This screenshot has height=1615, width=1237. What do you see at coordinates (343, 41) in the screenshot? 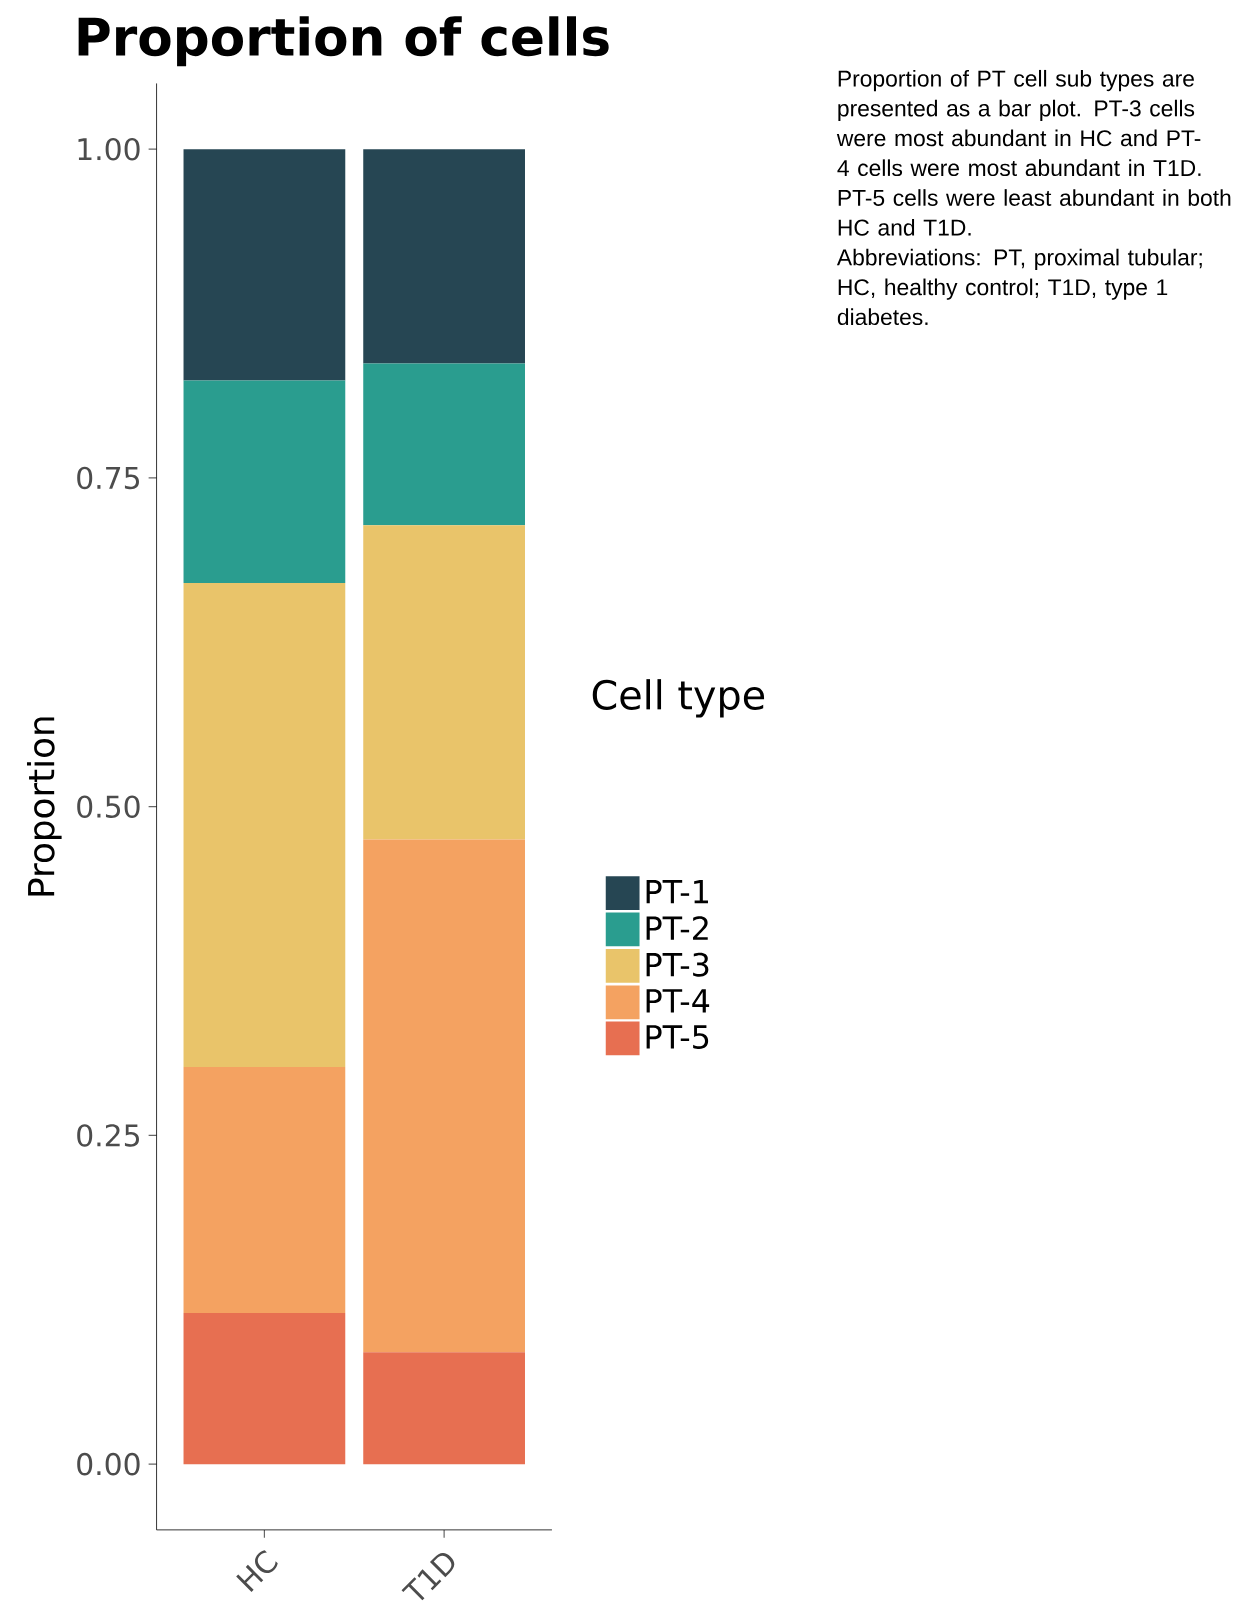
I see `chart-title: Proportion of cells` at bounding box center [343, 41].